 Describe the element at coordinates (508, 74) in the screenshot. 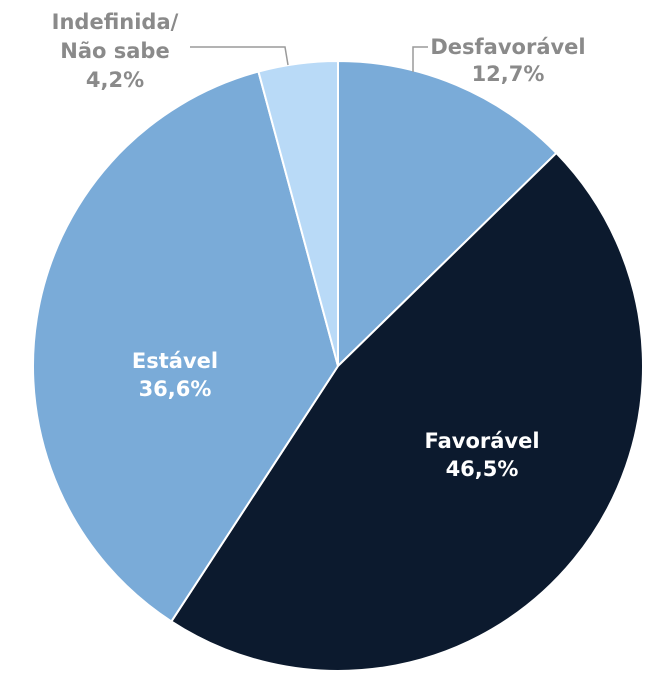

I see `value-label: 12,7%` at that location.